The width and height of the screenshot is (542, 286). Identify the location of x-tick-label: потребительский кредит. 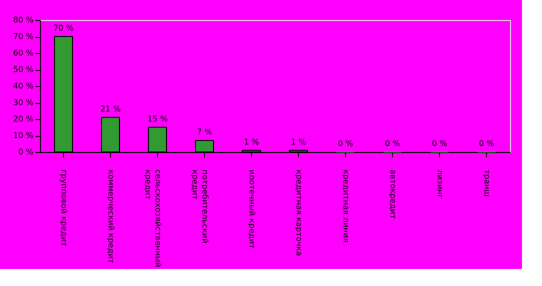
(200, 207).